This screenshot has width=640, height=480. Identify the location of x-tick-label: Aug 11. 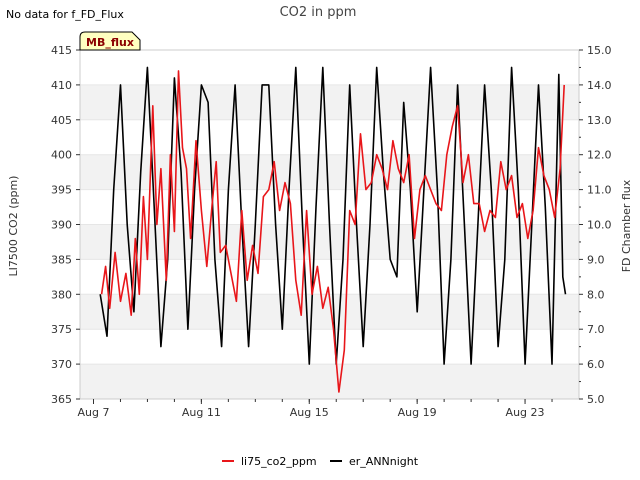
(201, 412).